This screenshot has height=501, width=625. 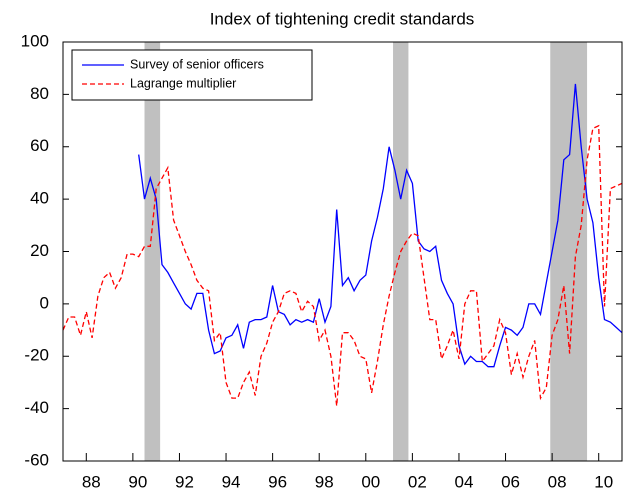 What do you see at coordinates (44, 302) in the screenshot?
I see `y-tick-label: 0` at bounding box center [44, 302].